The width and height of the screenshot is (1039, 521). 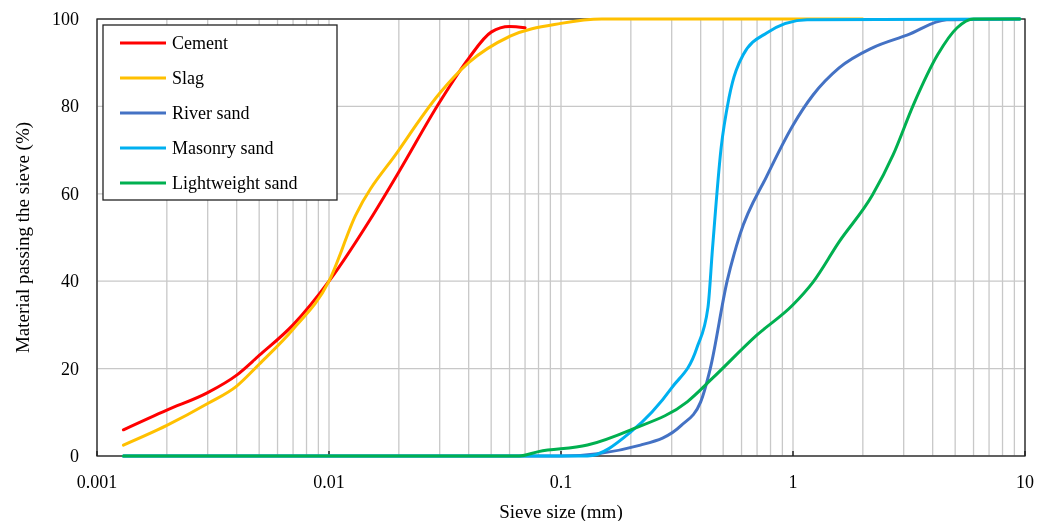 I want to click on legend-label: Lightweight sand, so click(x=235, y=183).